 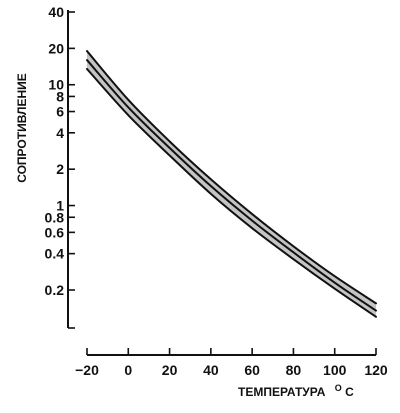 I want to click on x-axis-title-text: ТЕМПЕРАТУРА, so click(x=282, y=392).